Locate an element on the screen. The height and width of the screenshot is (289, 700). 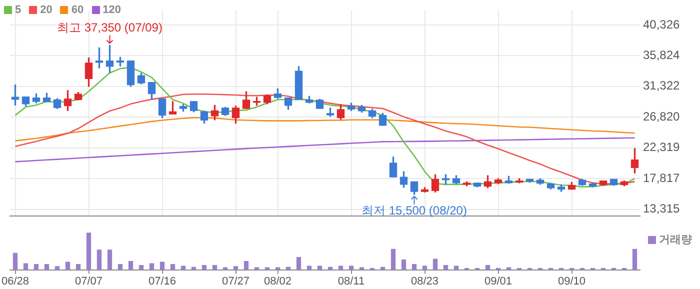
legend-label: 60 is located at coordinates (77, 10).